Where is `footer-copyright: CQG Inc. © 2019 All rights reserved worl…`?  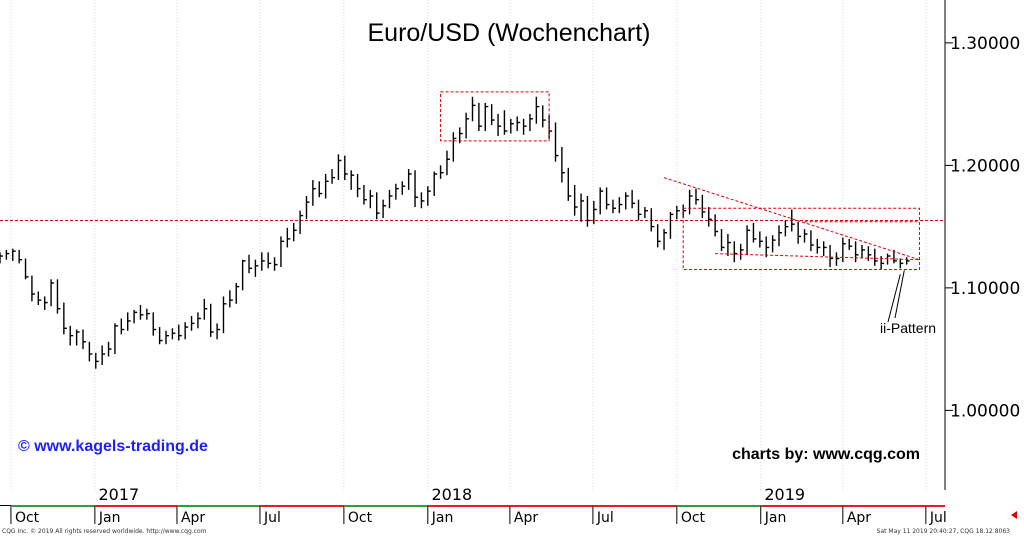
footer-copyright: CQG Inc. © 2019 All rights reserved worl… is located at coordinates (104, 531).